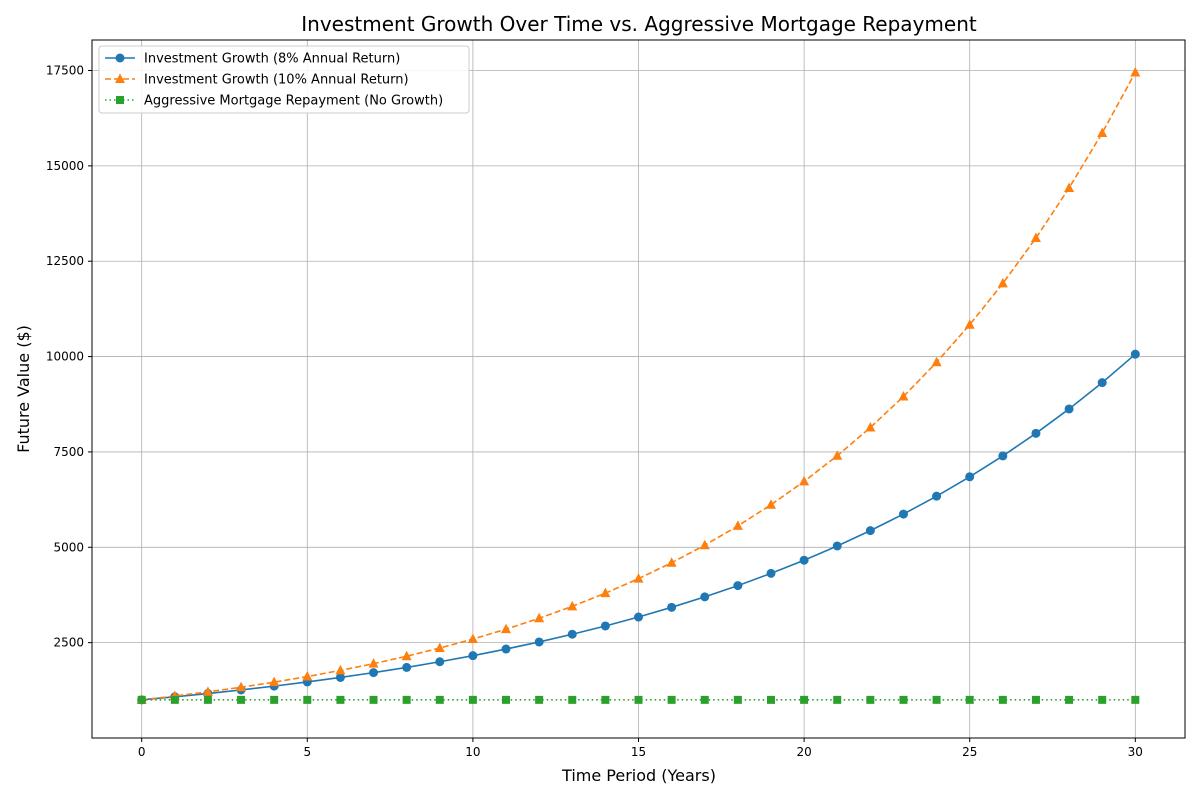 This screenshot has width=1200, height=800. I want to click on y-tick-label: 15000, so click(65, 166).